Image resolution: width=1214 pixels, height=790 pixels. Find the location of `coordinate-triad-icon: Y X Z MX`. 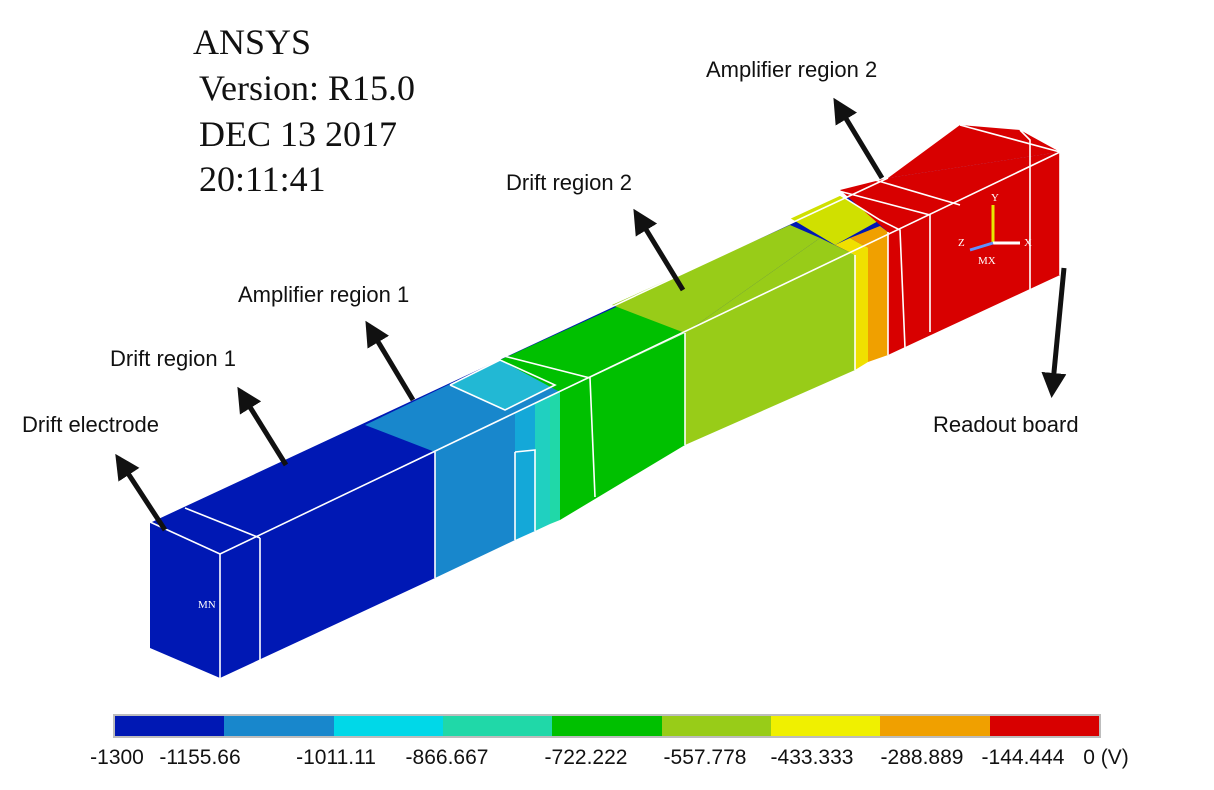

coordinate-triad-icon: Y X Z MX is located at coordinates (995, 229).